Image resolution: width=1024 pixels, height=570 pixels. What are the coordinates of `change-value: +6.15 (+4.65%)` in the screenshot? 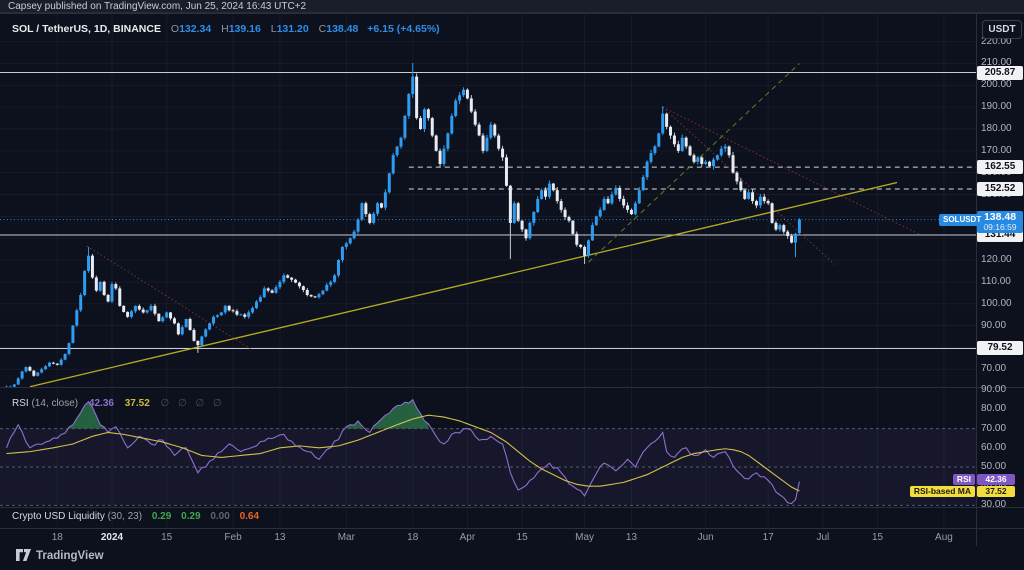 It's located at (403, 29).